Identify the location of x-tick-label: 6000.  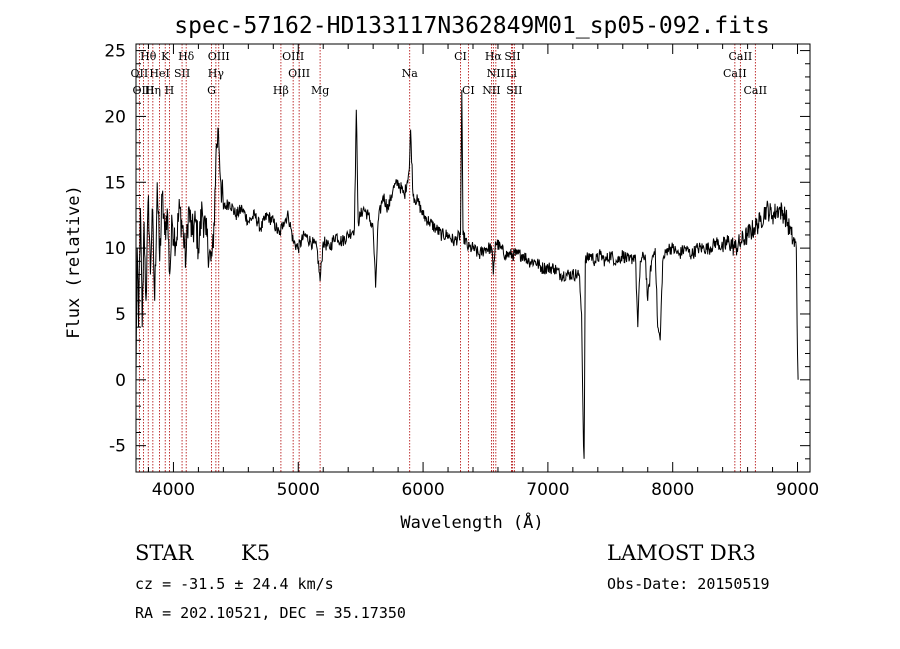
(422, 490).